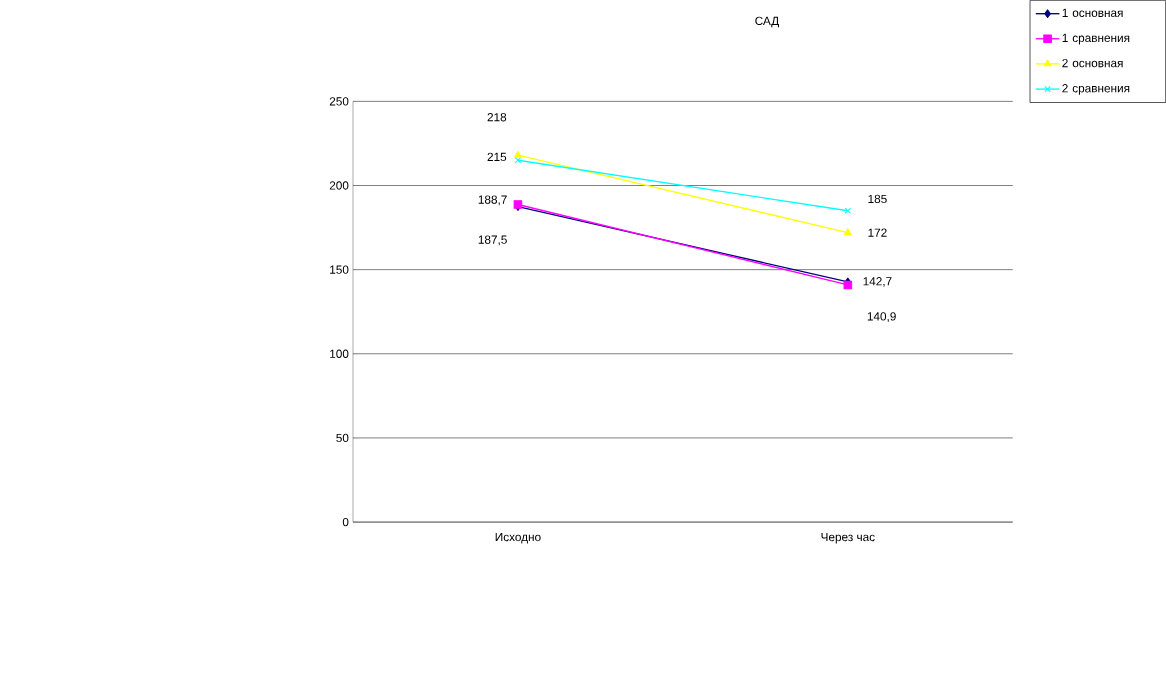 The width and height of the screenshot is (1166, 675). Describe the element at coordinates (339, 185) in the screenshot. I see `y-tick-label: 200` at that location.